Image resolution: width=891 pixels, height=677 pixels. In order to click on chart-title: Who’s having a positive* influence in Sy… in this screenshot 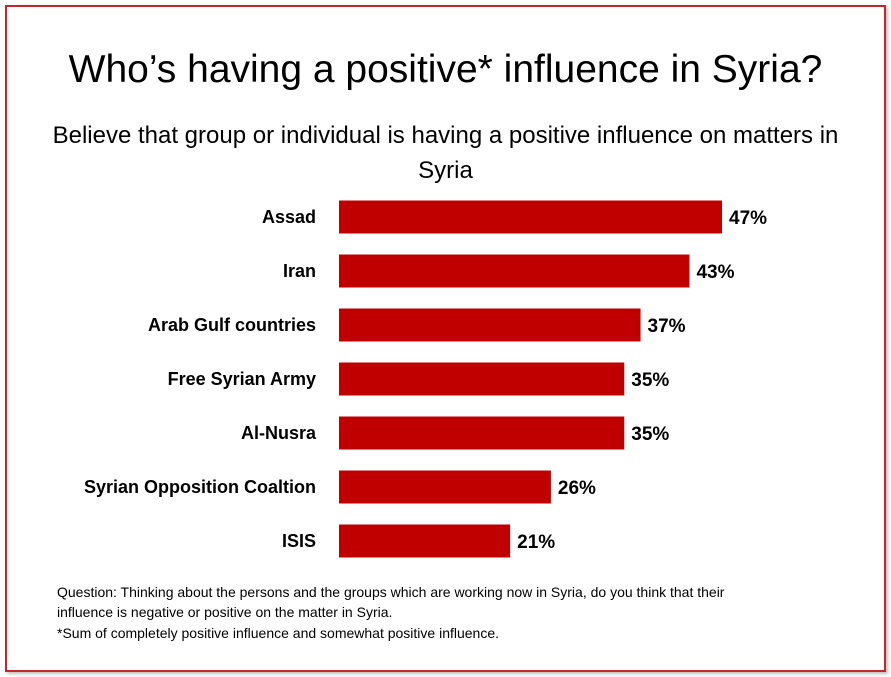, I will do `click(445, 69)`.